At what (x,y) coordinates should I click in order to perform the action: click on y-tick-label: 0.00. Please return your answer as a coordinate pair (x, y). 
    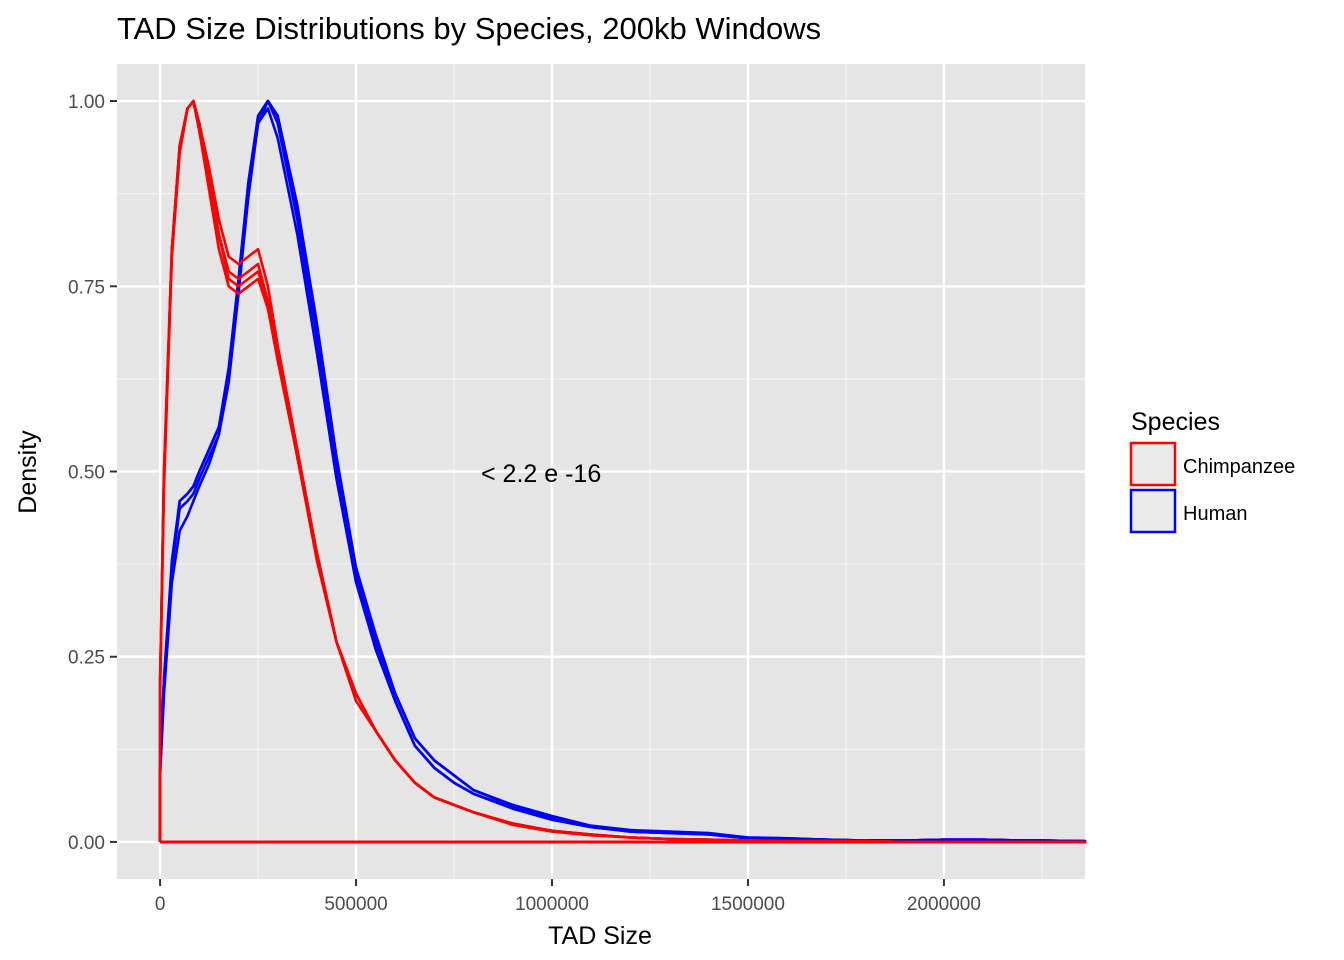
    Looking at the image, I should click on (86, 843).